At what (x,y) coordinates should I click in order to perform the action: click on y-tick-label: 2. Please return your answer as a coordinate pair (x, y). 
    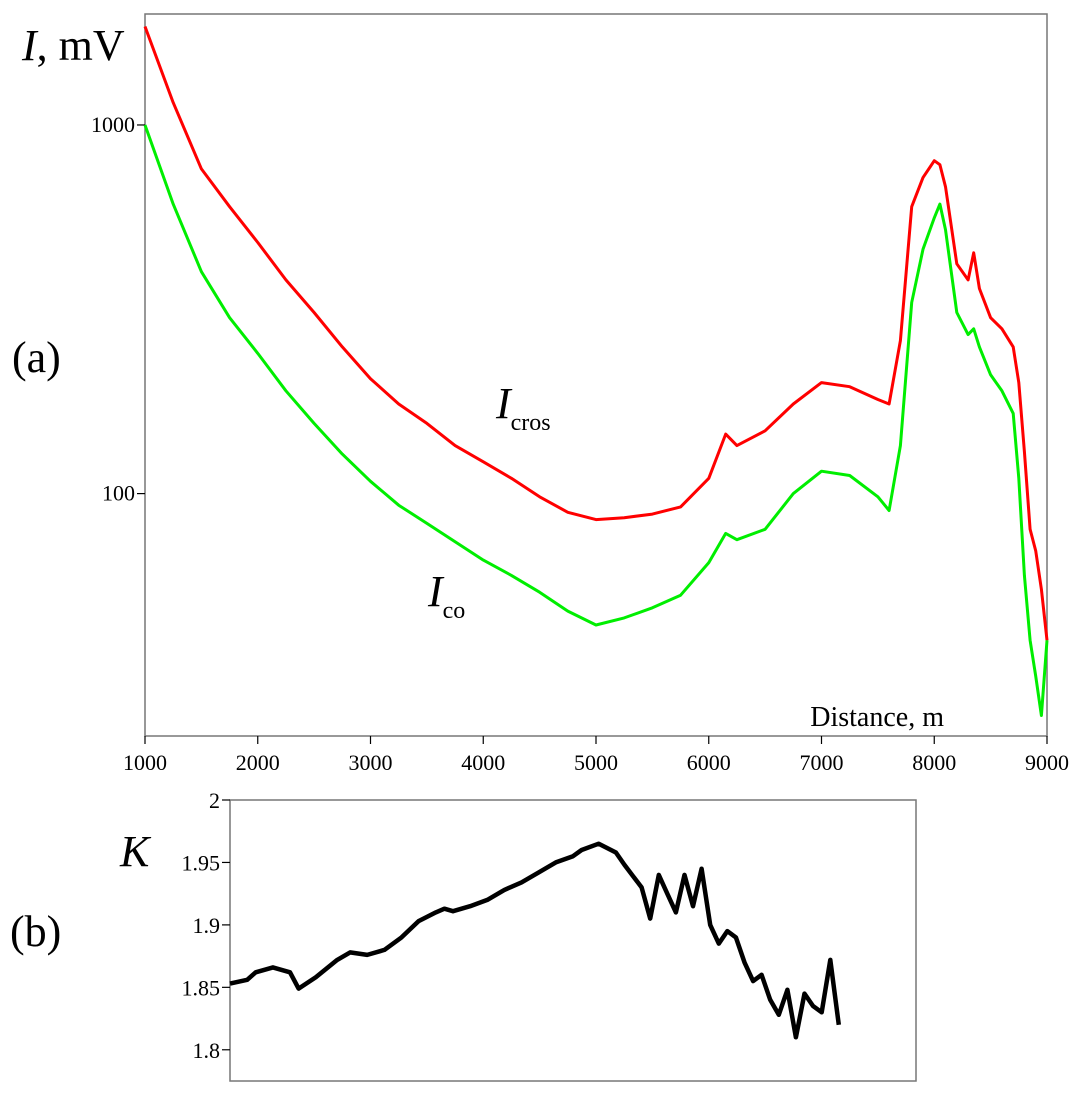
    Looking at the image, I should click on (214, 800).